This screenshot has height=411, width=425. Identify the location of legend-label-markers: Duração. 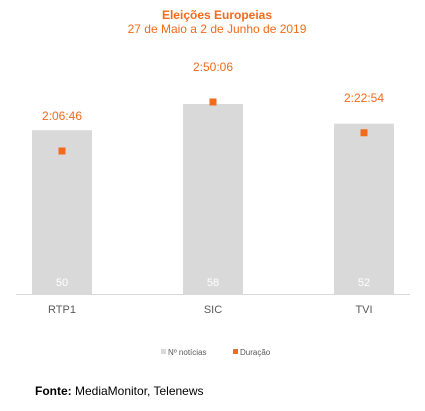
(255, 352).